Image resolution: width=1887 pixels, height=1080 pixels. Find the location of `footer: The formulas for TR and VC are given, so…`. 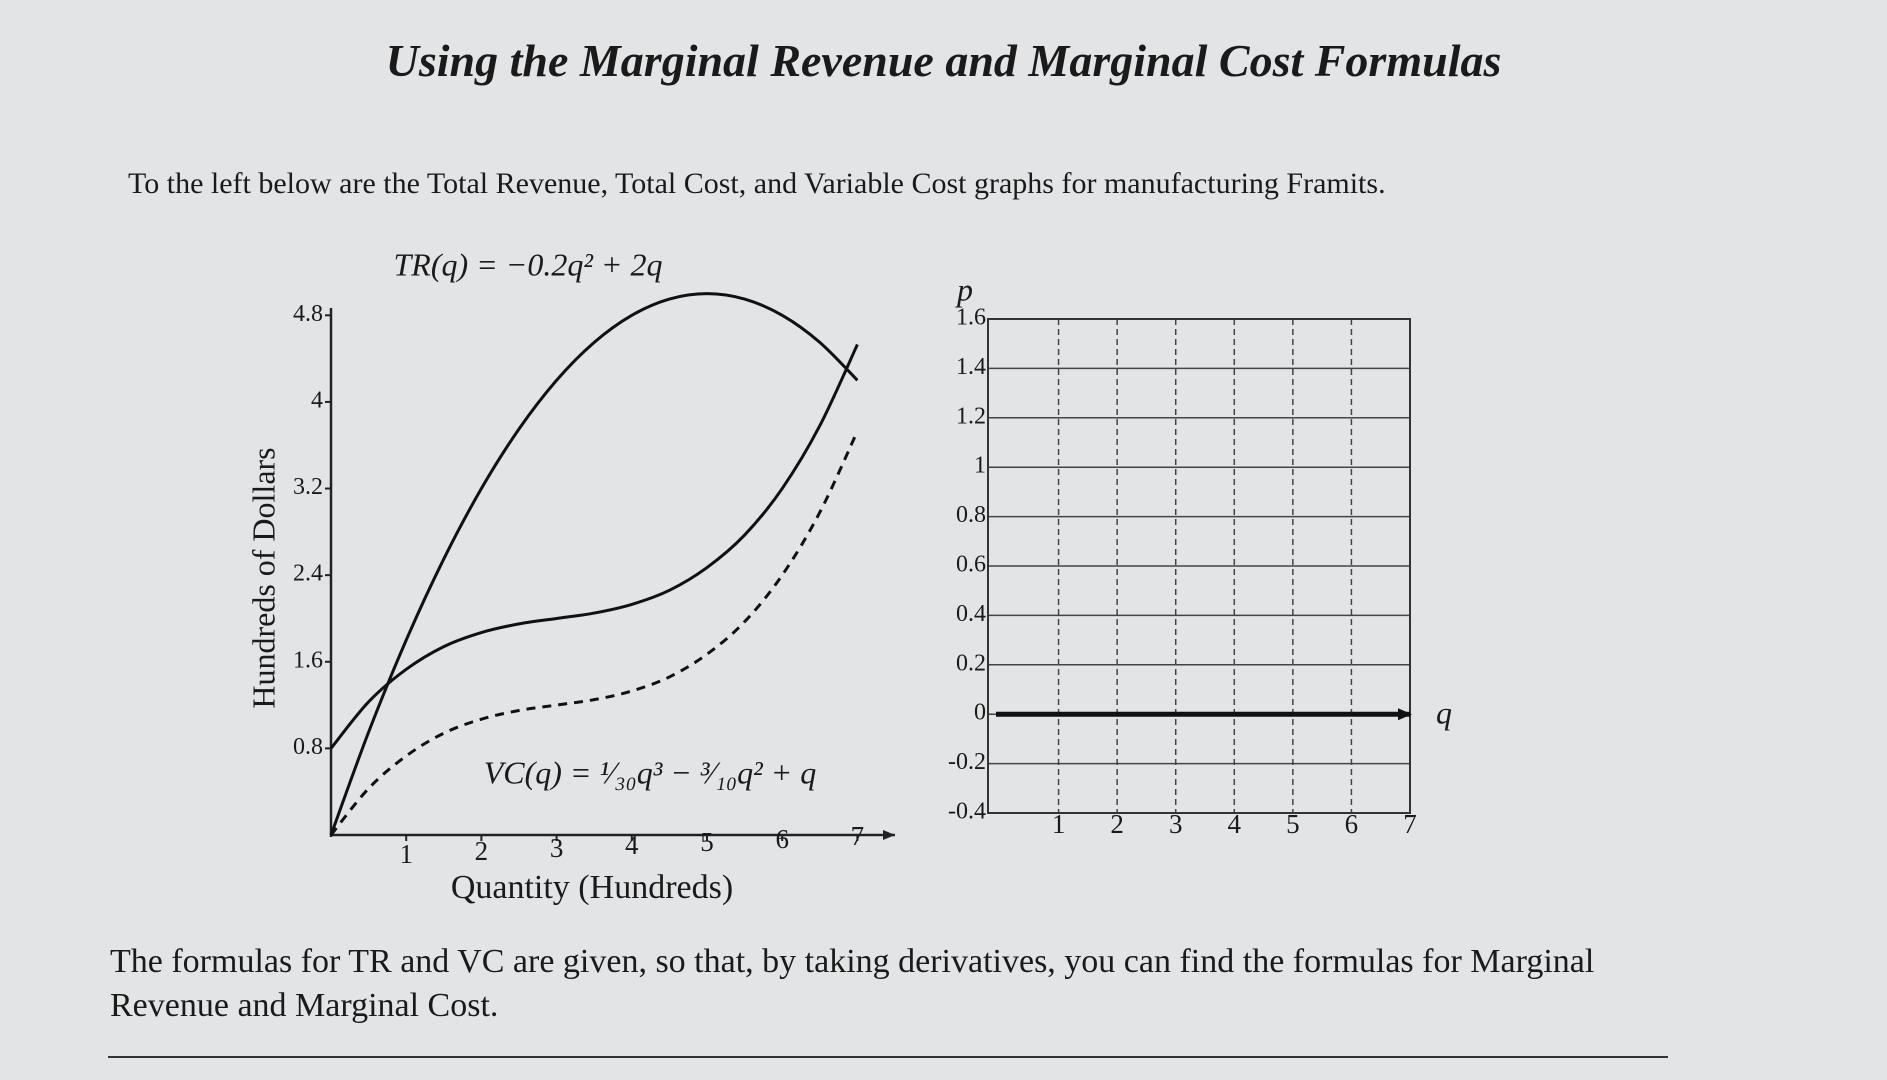

footer: The formulas for TR and VC are given, so… is located at coordinates (852, 983).